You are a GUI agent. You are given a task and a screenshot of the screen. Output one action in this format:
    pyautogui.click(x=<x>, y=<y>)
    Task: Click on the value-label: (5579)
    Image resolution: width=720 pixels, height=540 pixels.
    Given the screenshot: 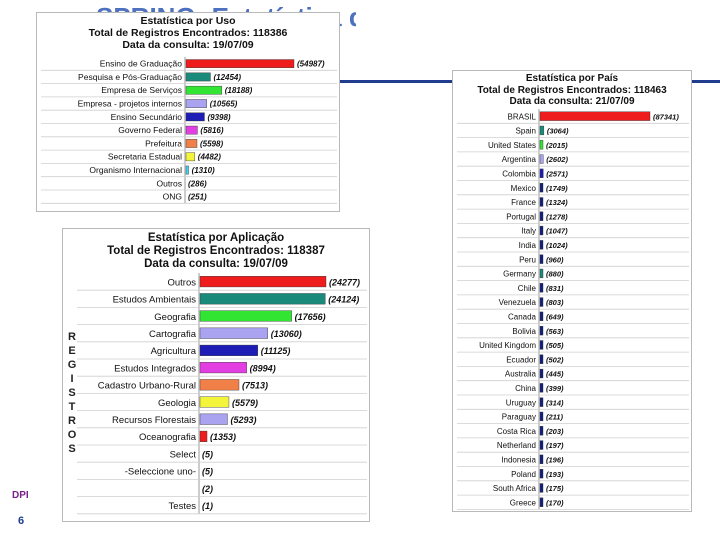 What is the action you would take?
    pyautogui.click(x=245, y=403)
    